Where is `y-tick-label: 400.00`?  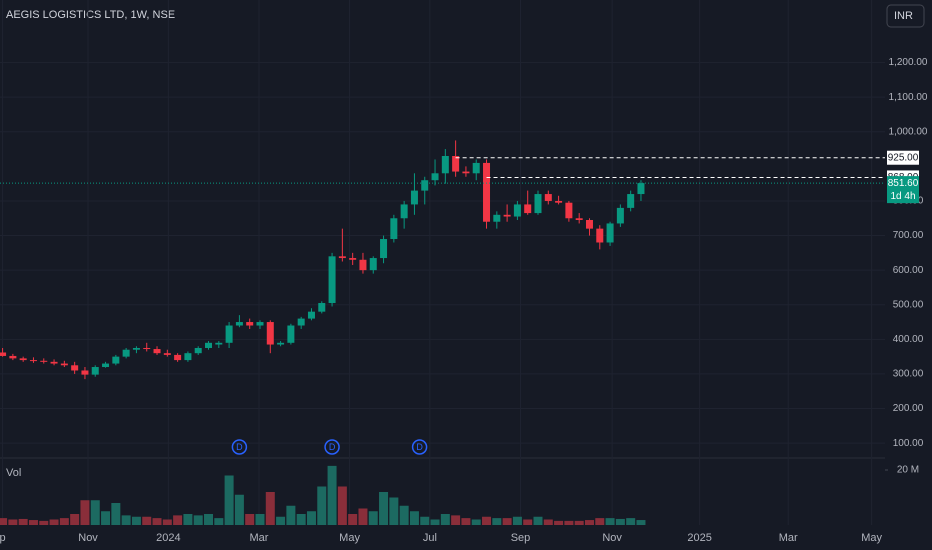
y-tick-label: 400.00 is located at coordinates (908, 339).